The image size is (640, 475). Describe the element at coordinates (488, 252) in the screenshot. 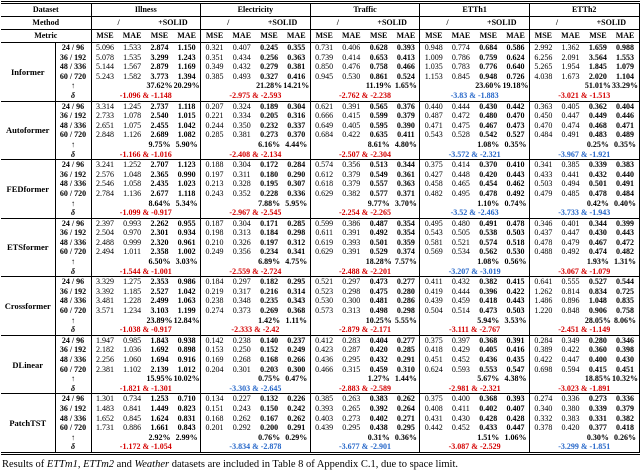

I see `solid-value-cell: 0.562` at that location.